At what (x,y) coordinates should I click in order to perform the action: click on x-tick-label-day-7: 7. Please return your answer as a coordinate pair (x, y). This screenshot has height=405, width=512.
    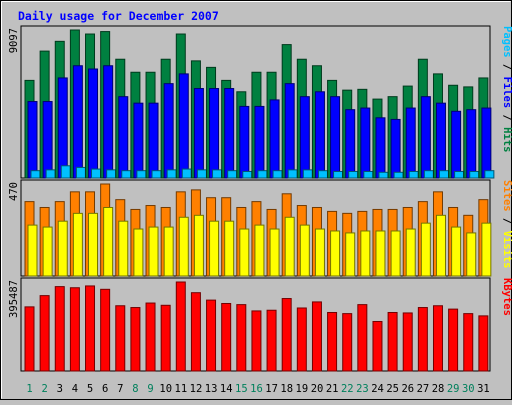
    Looking at the image, I should click on (120, 389).